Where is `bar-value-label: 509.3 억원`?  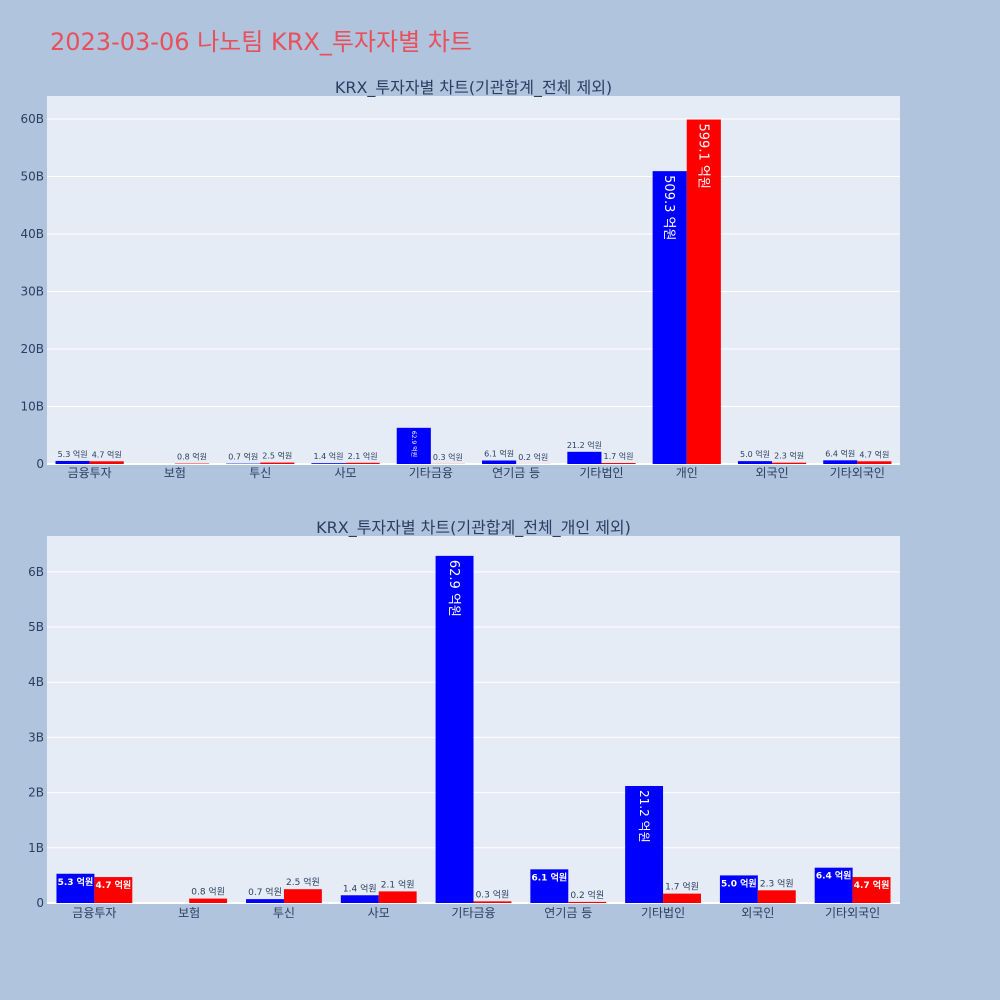 bar-value-label: 509.3 억원 is located at coordinates (668, 207).